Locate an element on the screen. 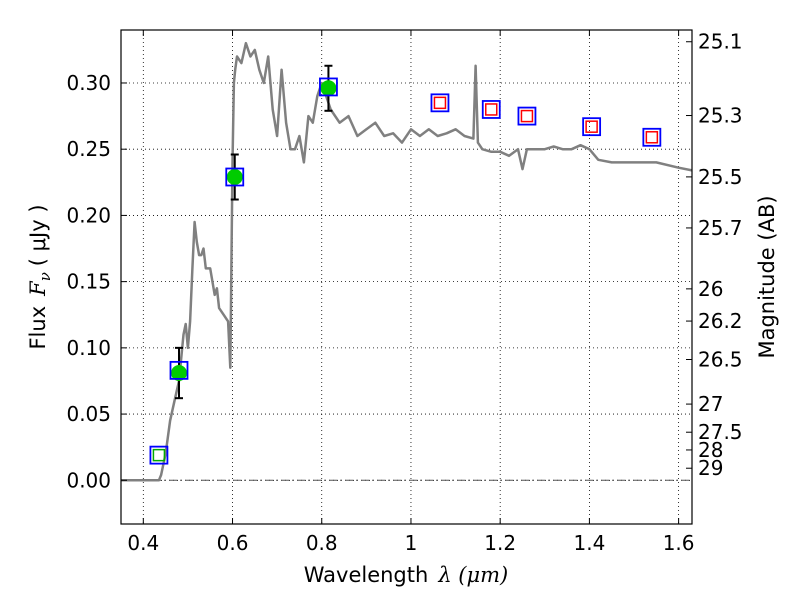 The width and height of the screenshot is (800, 600). y-tick-label: 0.10 is located at coordinates (88, 348).